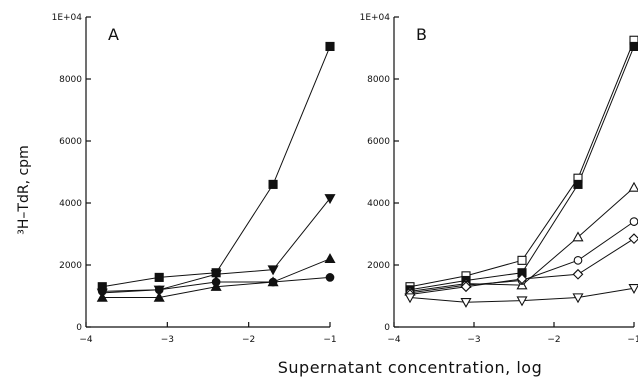  Describe the element at coordinates (24, 189) in the screenshot. I see `y-axis-title: ³H–TdR, cpm` at that location.